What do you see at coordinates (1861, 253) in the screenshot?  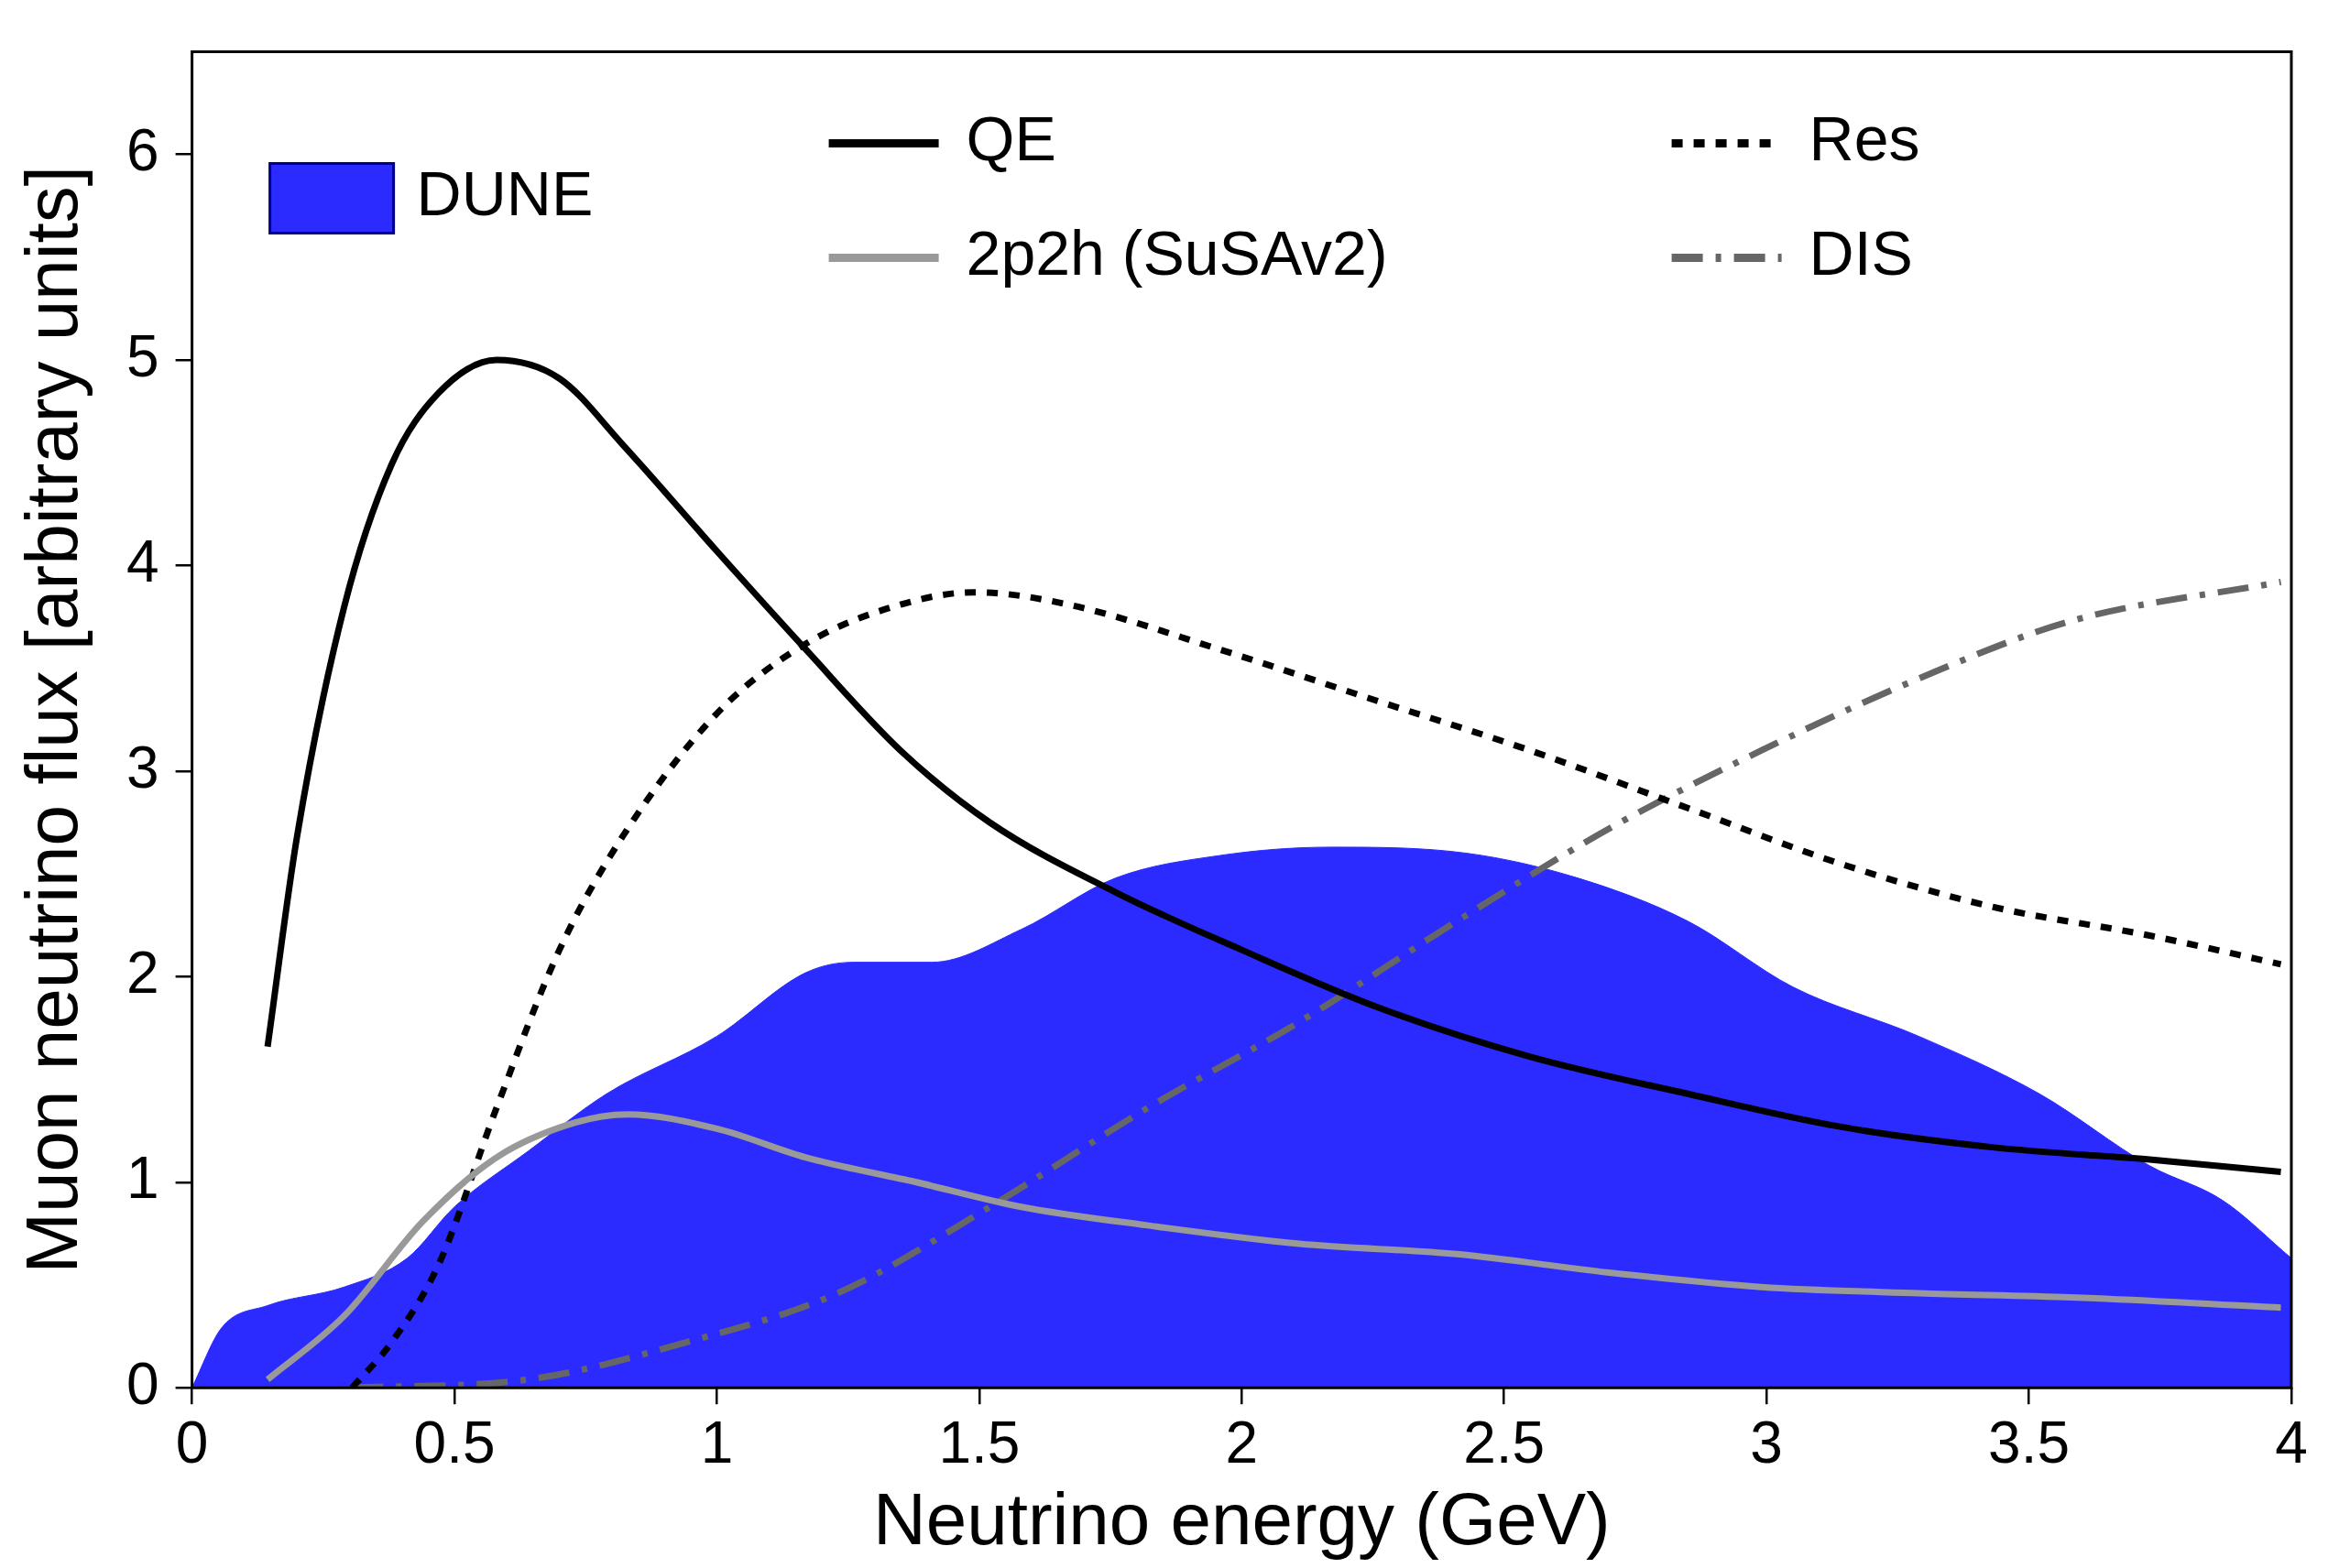 I see `legend-label: DIS` at bounding box center [1861, 253].